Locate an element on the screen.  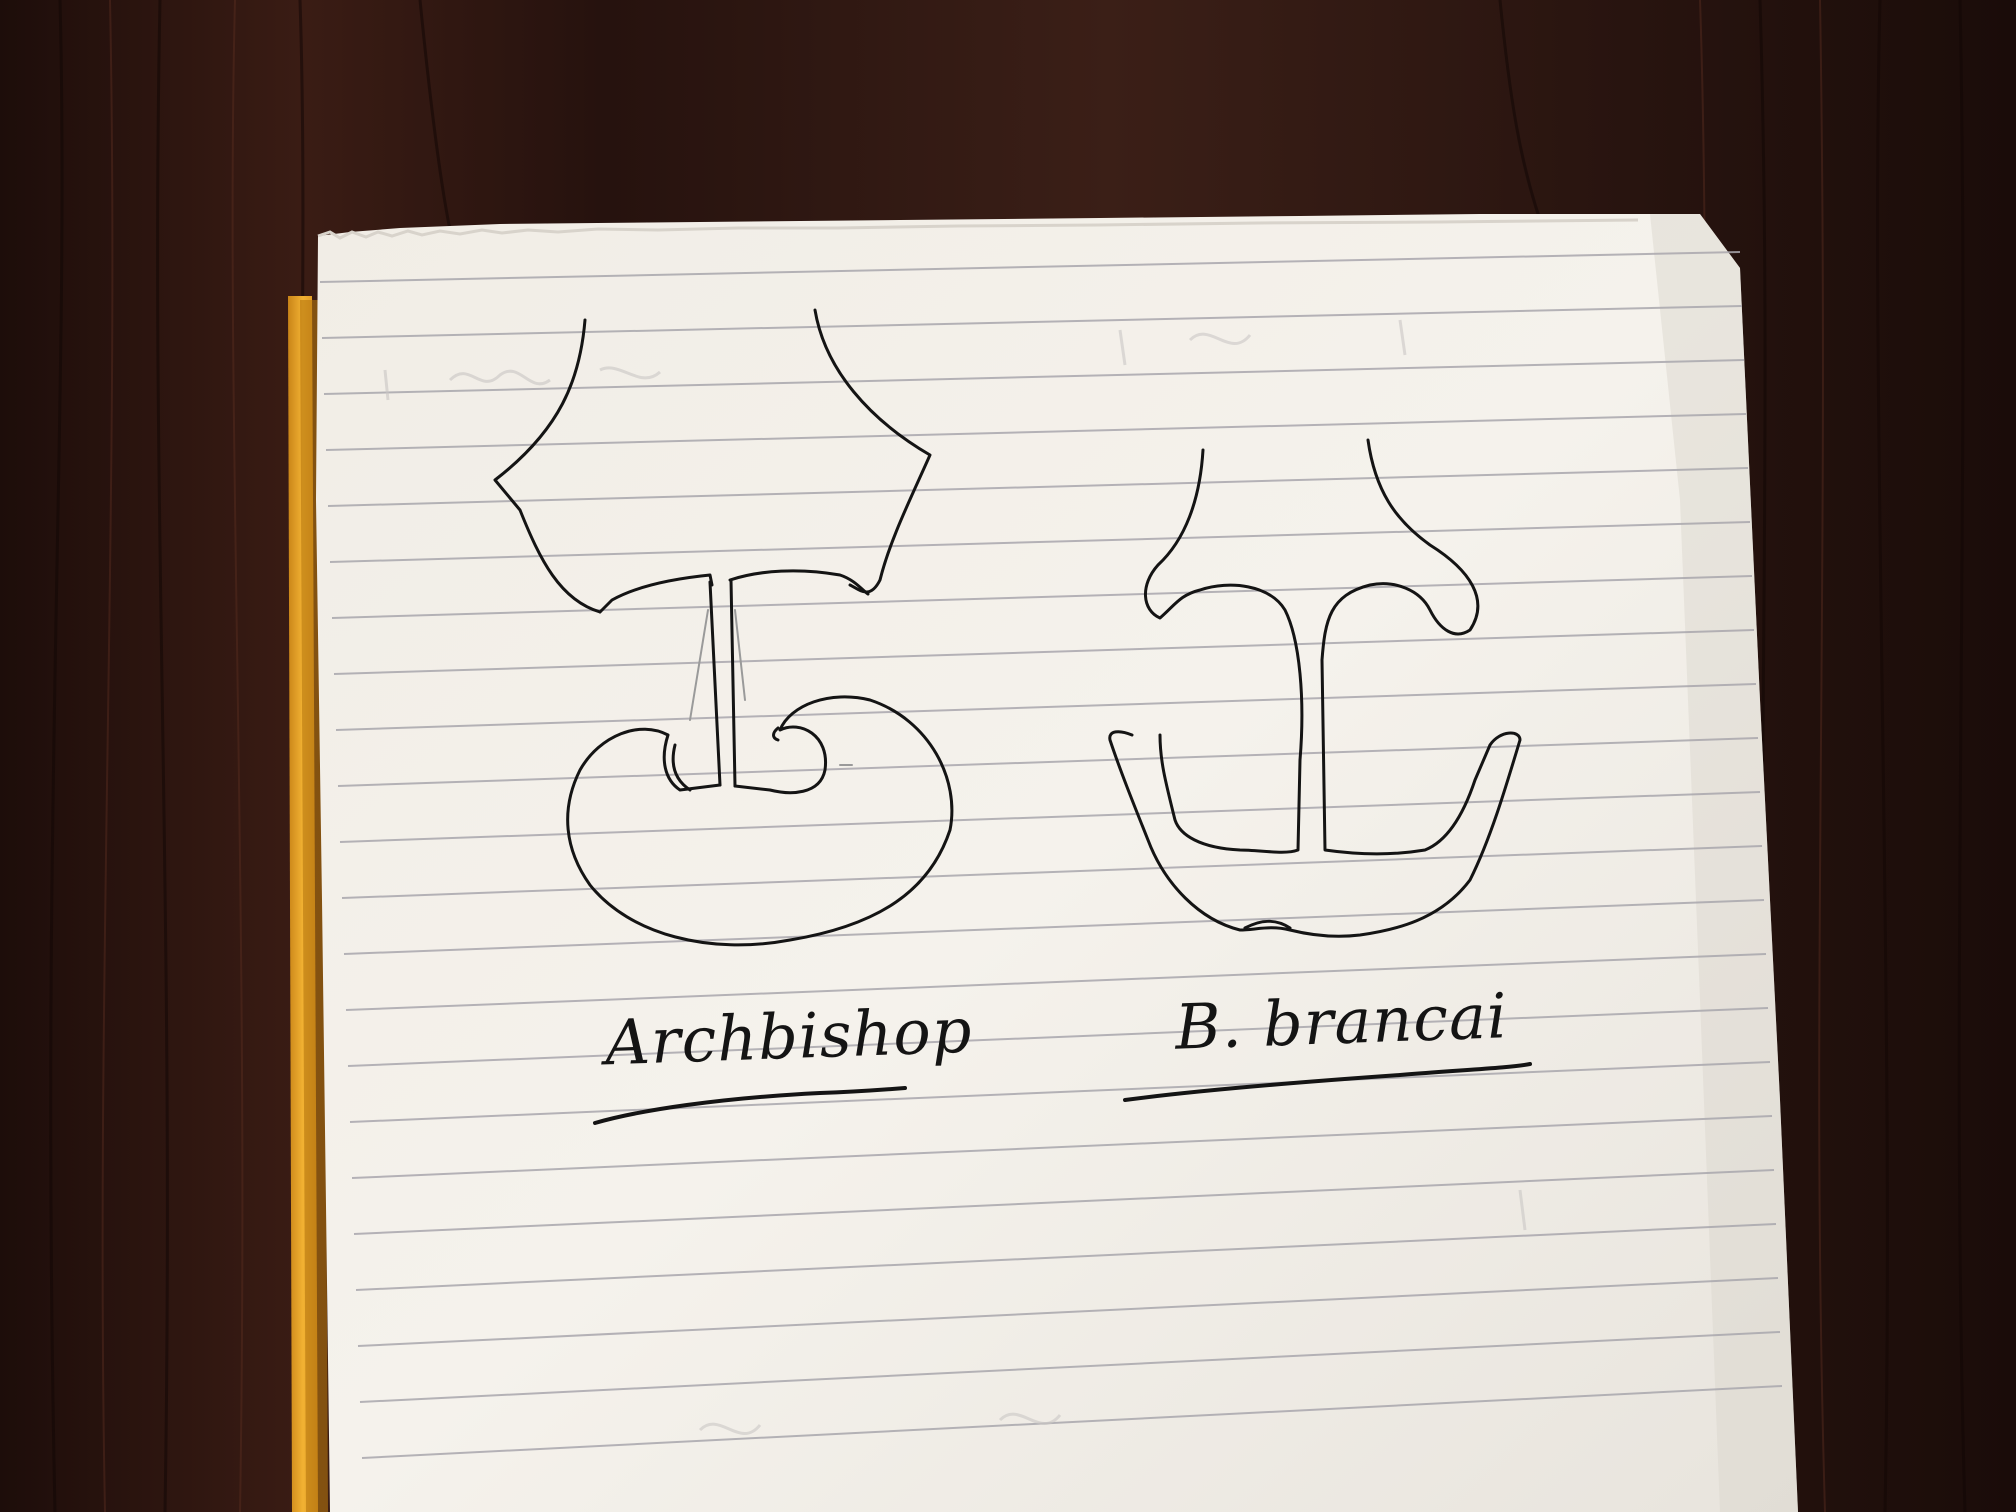
label-b-brancai: B. brancai is located at coordinates (1341, 1021).